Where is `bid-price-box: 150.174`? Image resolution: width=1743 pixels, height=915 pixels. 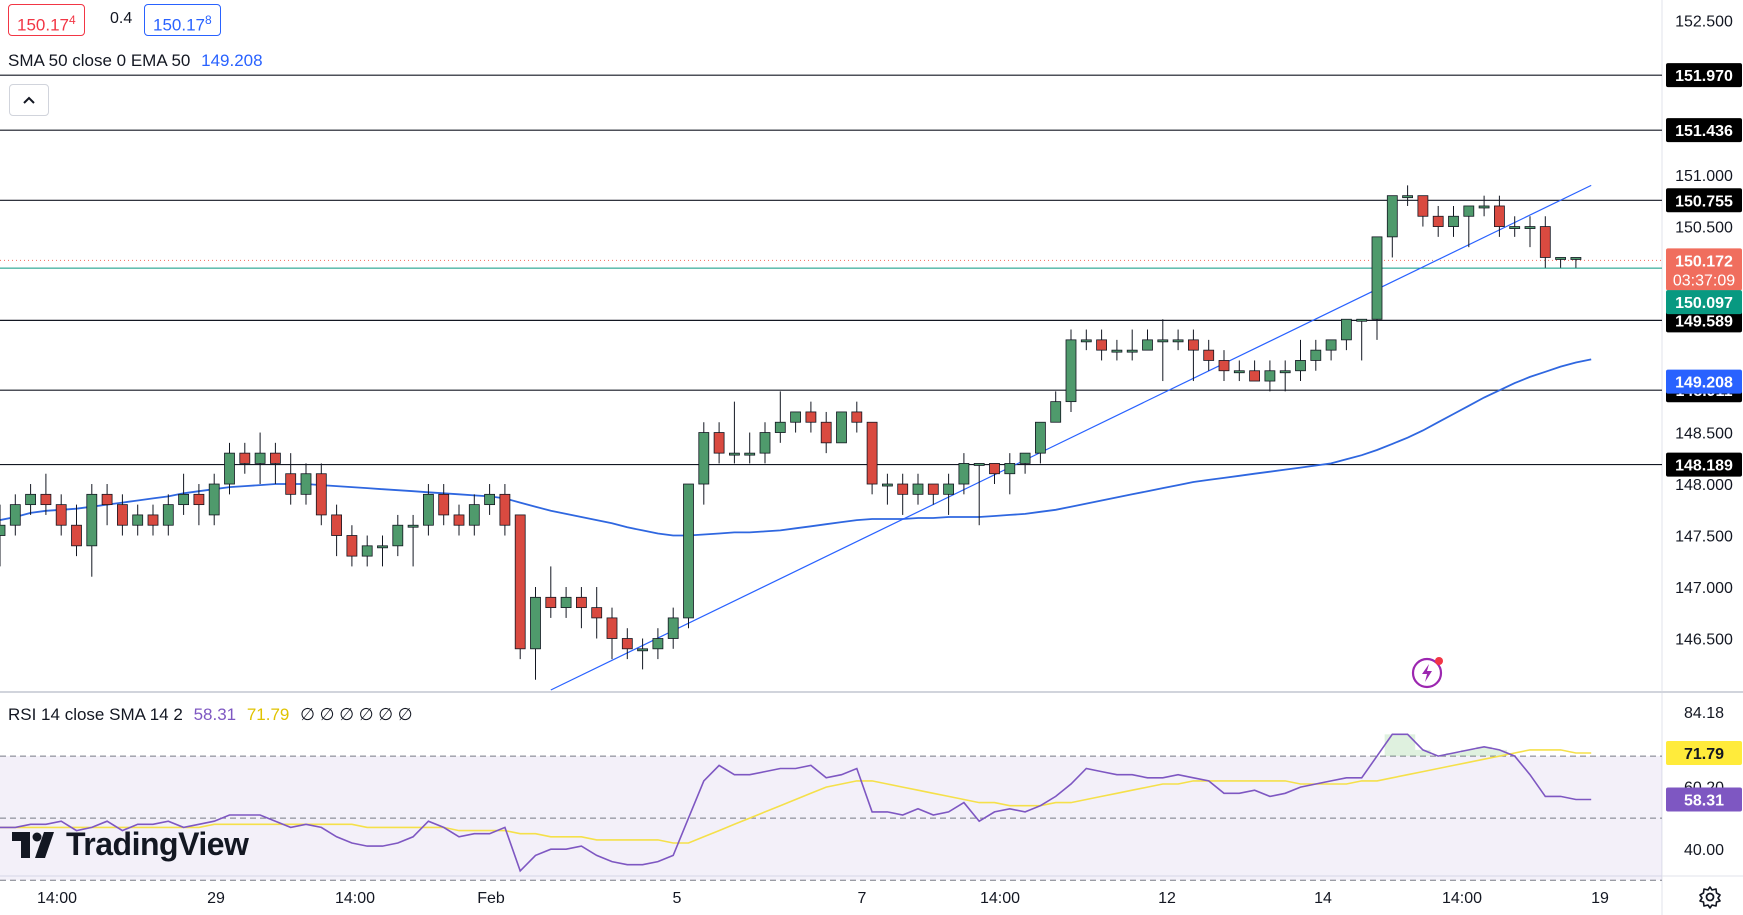
bid-price-box: 150.174 is located at coordinates (46, 20).